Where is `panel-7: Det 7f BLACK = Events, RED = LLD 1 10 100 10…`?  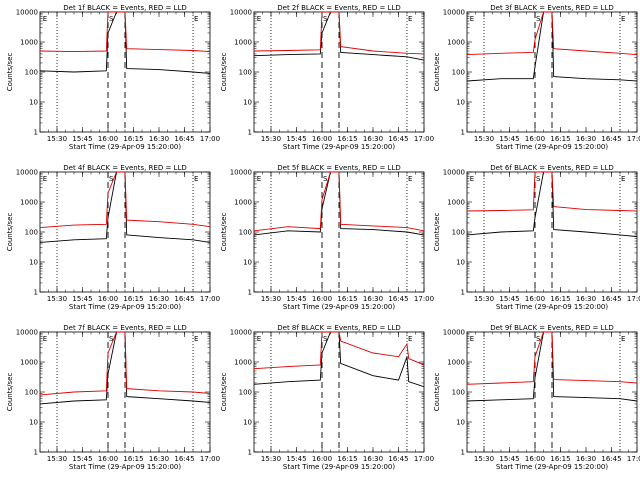
panel-7: Det 7f BLACK = Events, RED = LLD 1 10 100 10… is located at coordinates (113, 397).